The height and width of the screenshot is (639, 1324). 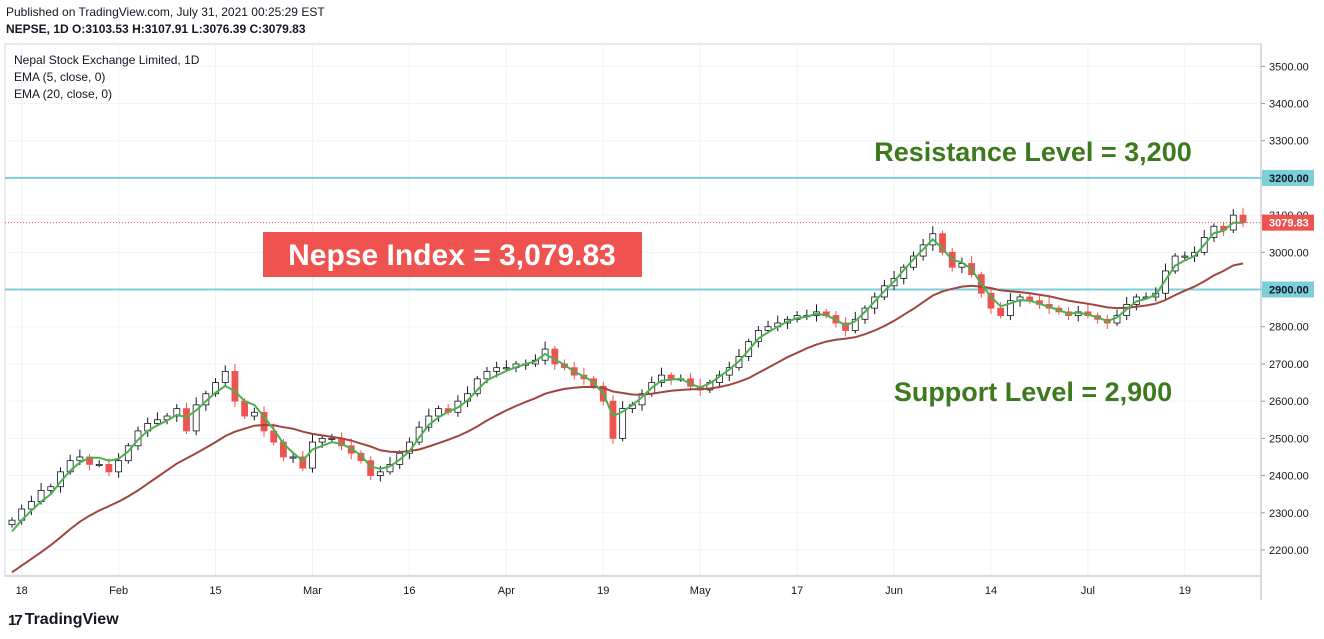 I want to click on tradingview-logo-icon: 17, so click(x=15, y=620).